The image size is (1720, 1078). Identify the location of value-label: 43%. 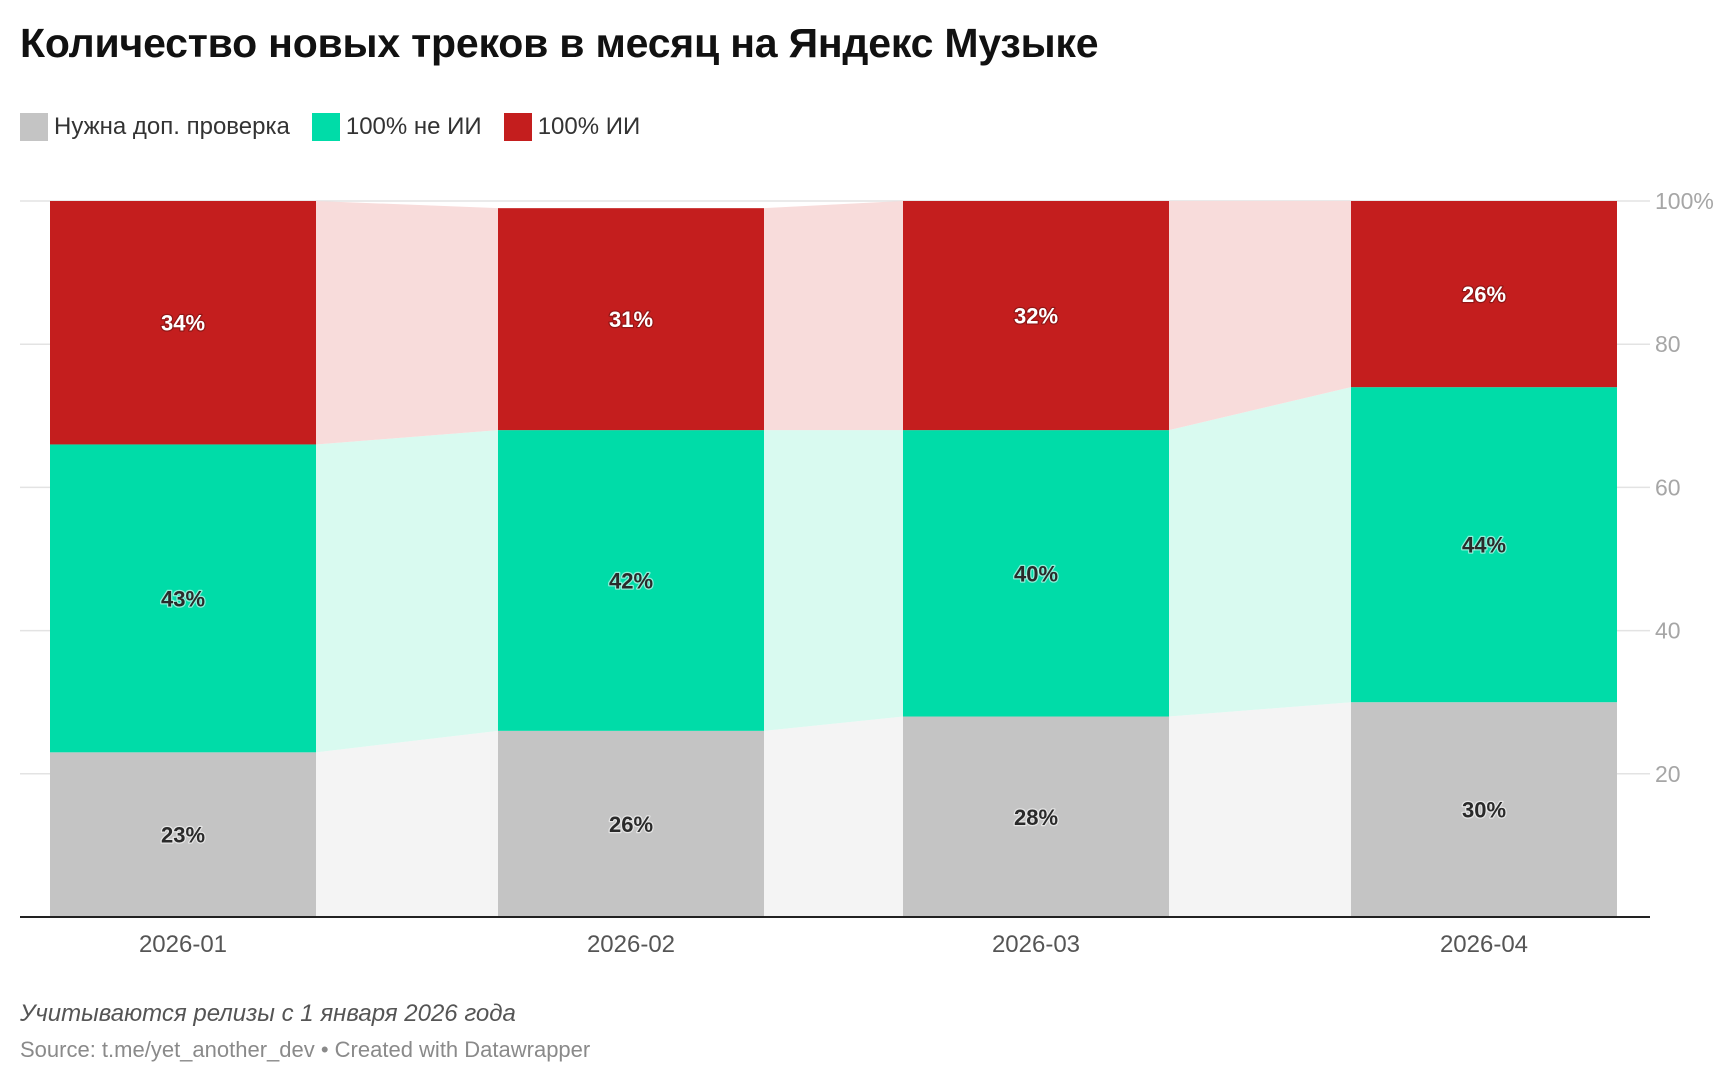
(183, 598).